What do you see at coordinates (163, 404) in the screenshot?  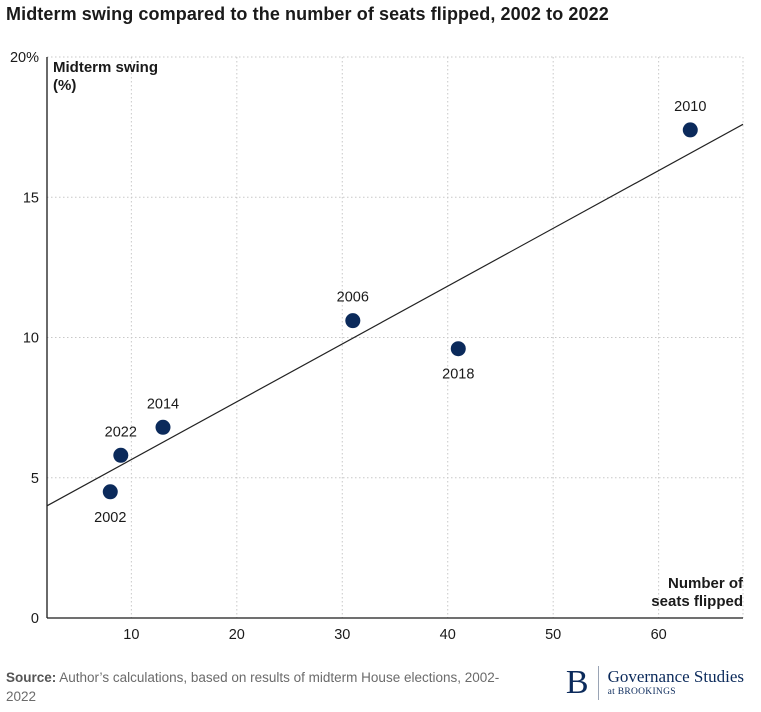 I see `point-label: 2014` at bounding box center [163, 404].